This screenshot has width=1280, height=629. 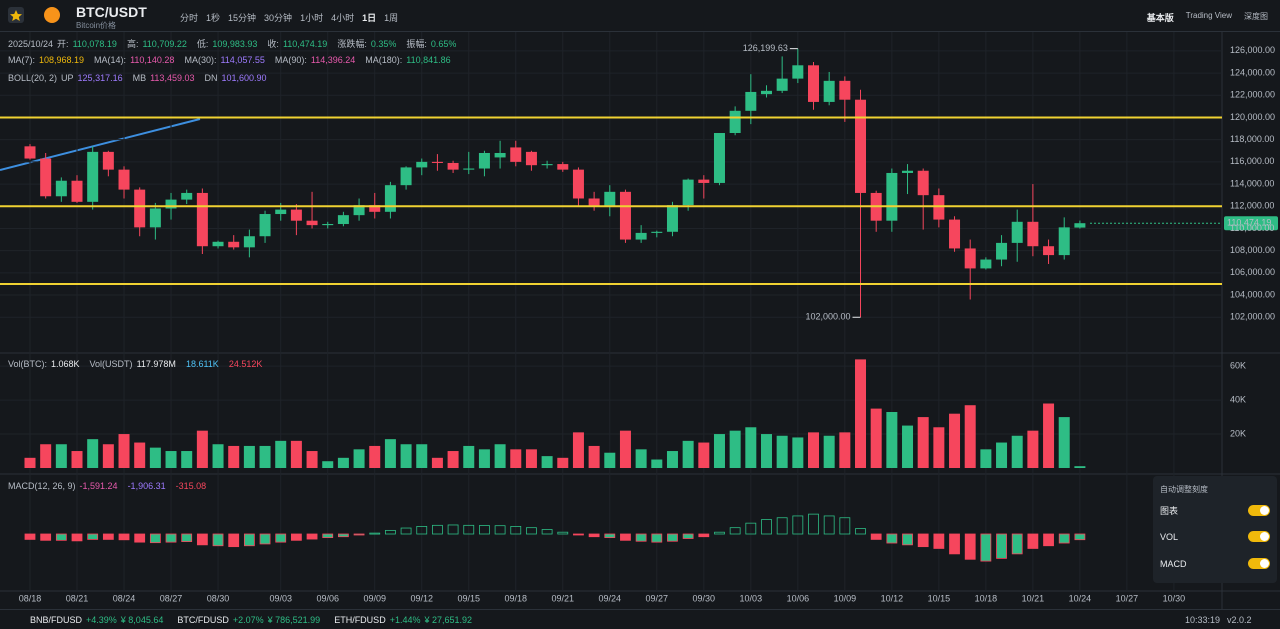 I want to click on interval-button: 1日, so click(x=369, y=18).